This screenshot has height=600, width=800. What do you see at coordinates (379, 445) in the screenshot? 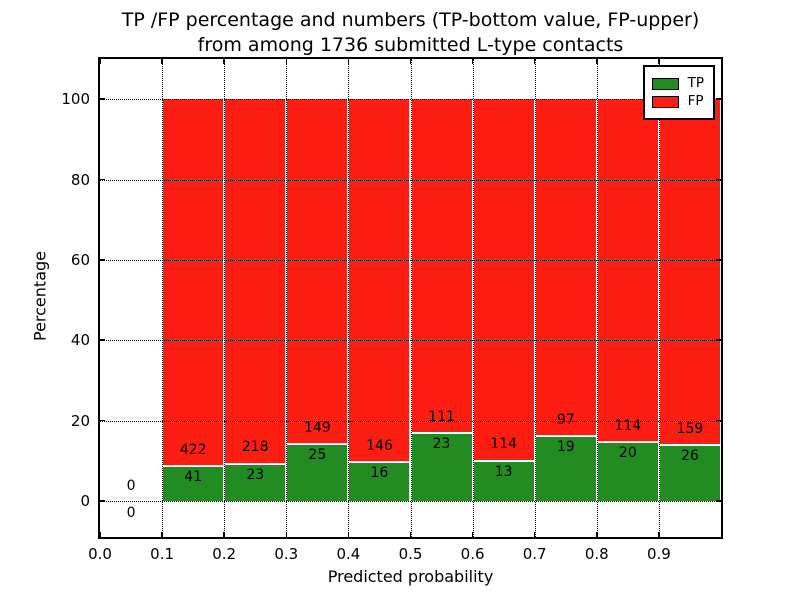
I see `fp-count-label: 146` at bounding box center [379, 445].